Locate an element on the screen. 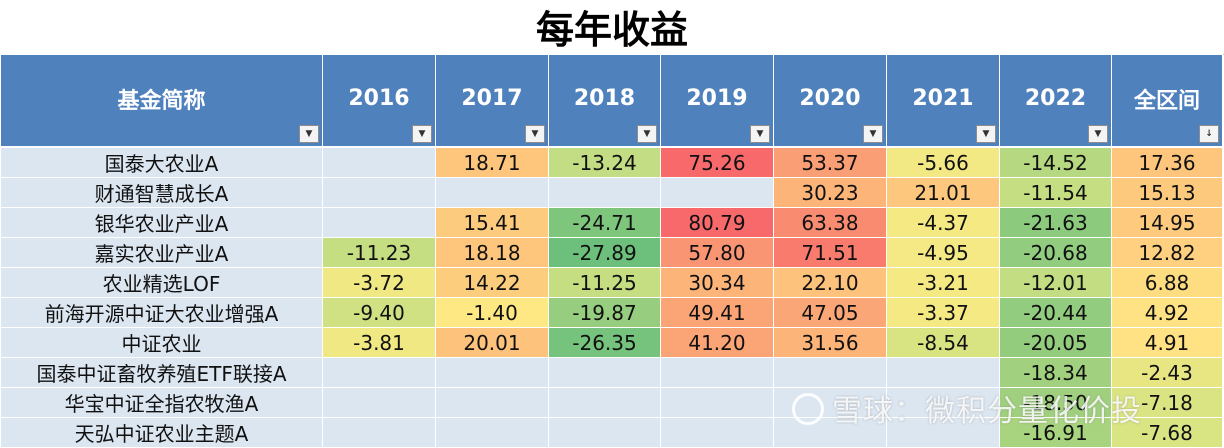 This screenshot has width=1224, height=448. return-cell: -1.40 is located at coordinates (492, 312).